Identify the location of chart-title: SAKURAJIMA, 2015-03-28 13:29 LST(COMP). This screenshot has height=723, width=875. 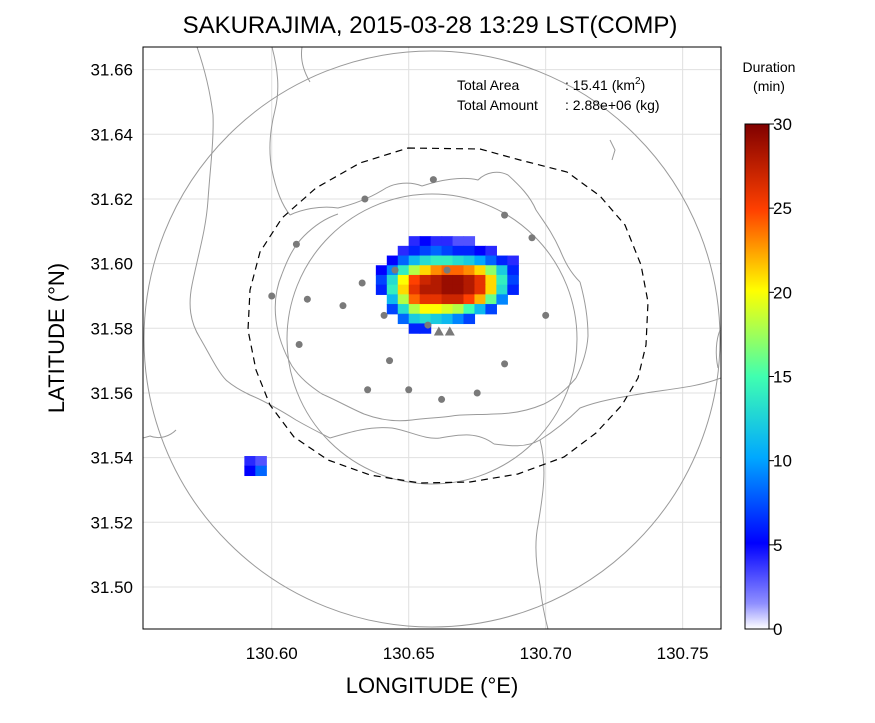
(430, 25).